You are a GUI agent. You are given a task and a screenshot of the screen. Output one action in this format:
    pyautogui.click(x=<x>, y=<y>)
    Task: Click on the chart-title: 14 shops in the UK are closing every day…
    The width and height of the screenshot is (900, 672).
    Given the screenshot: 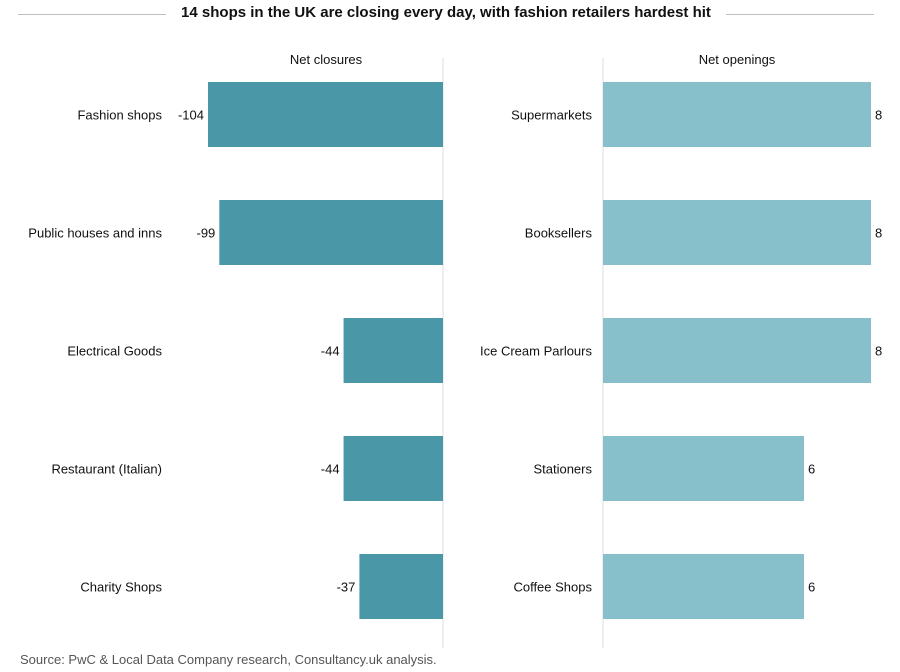 What is the action you would take?
    pyautogui.click(x=446, y=12)
    